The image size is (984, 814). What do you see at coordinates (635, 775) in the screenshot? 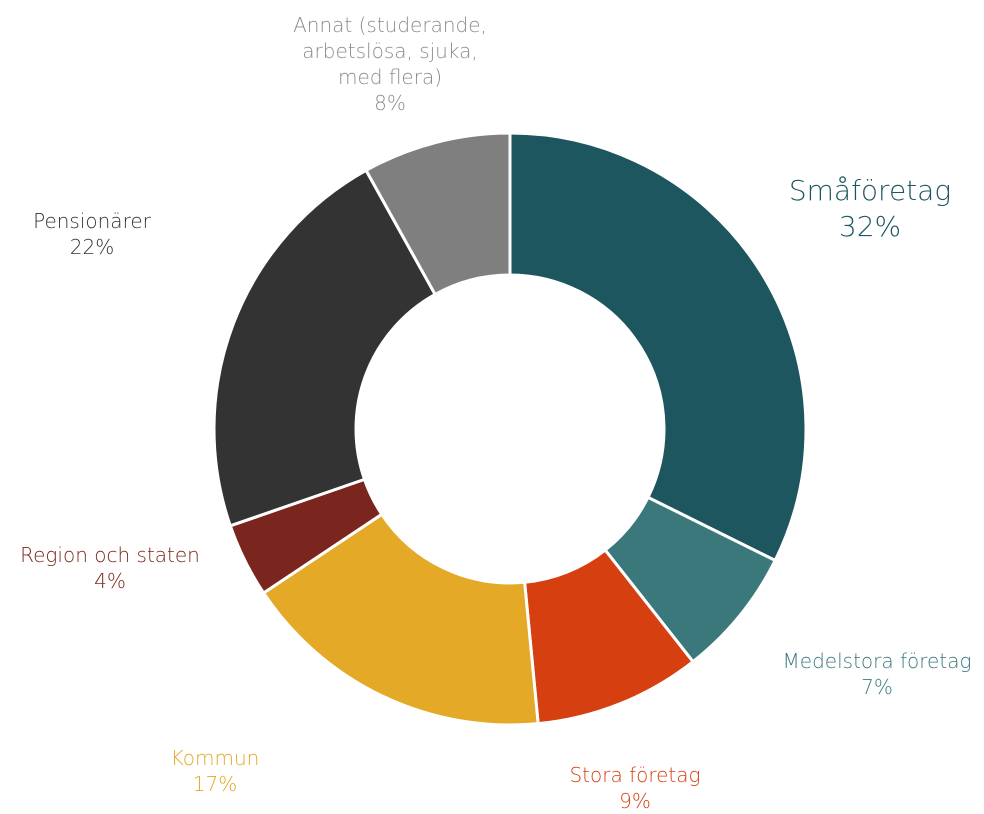
I see `label-name: Stora företag` at bounding box center [635, 775].